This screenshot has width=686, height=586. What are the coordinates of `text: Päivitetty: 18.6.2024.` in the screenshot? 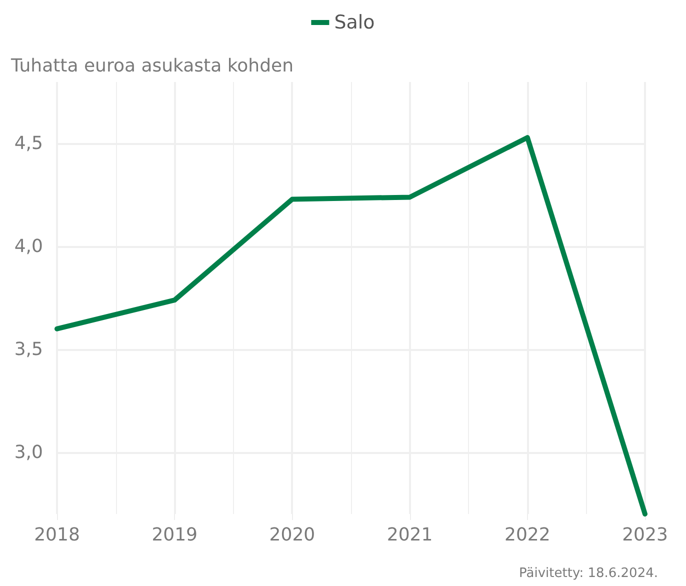 It's located at (588, 573).